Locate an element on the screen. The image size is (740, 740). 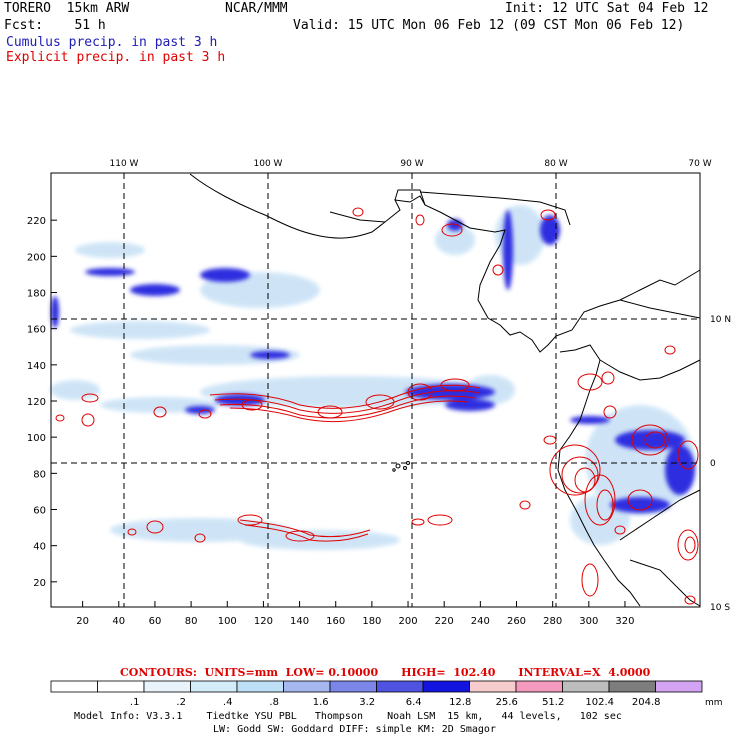
y-tick-label: 180 is located at coordinates (36, 294).